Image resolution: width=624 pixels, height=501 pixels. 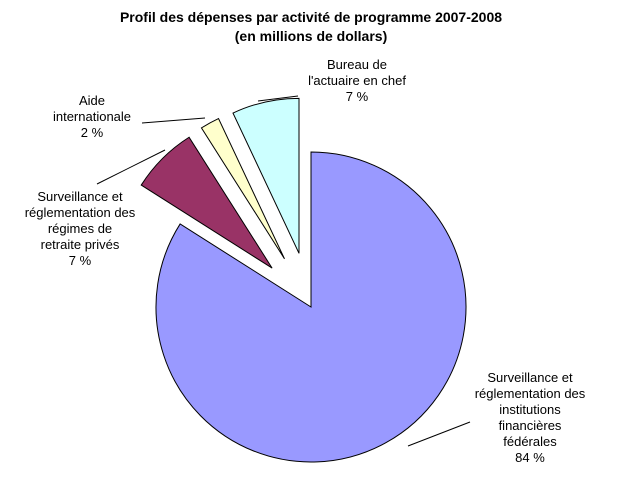 I want to click on slice-label: Bureau de l'actuaire en chef, so click(x=357, y=72).